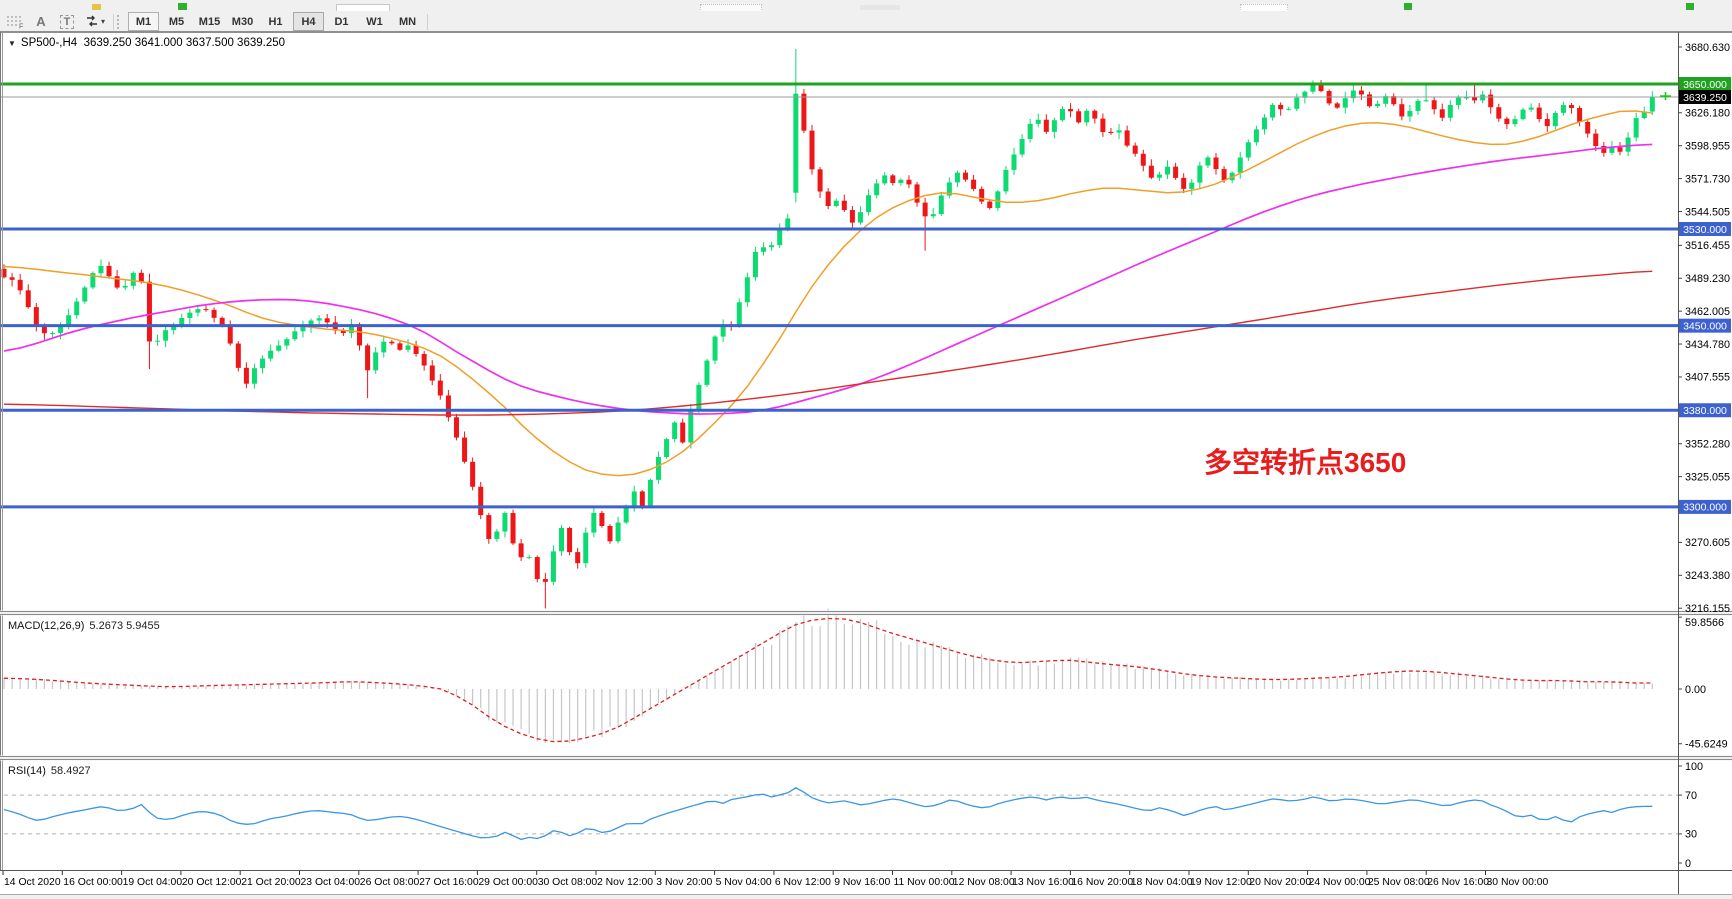 The image size is (1732, 899). What do you see at coordinates (1707, 212) in the screenshot?
I see `svg-text: 3544.505` at bounding box center [1707, 212].